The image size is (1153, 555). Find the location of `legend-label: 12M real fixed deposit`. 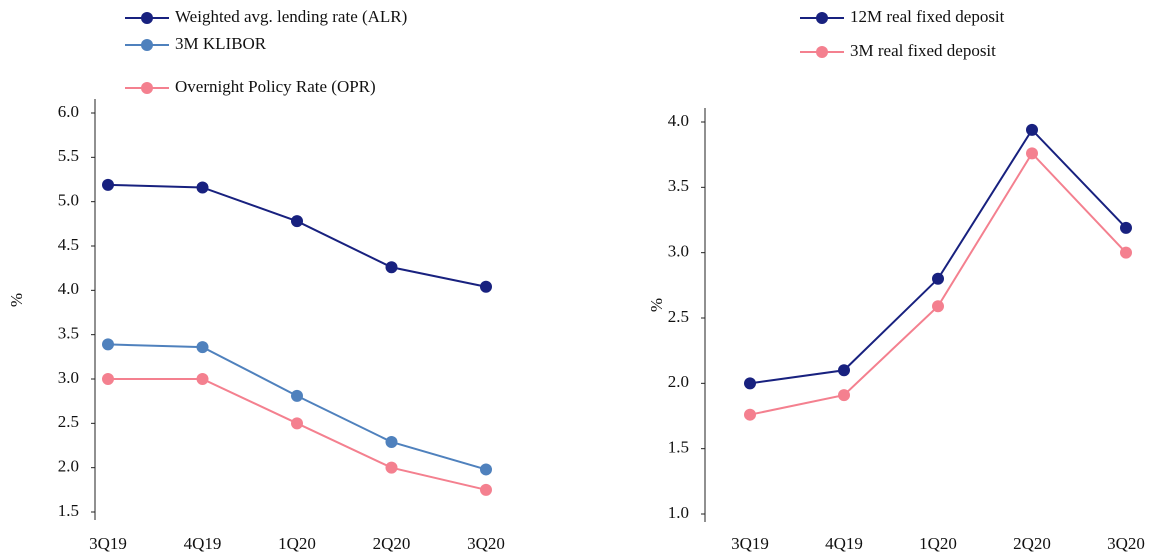

legend-label: 12M real fixed deposit is located at coordinates (927, 16).